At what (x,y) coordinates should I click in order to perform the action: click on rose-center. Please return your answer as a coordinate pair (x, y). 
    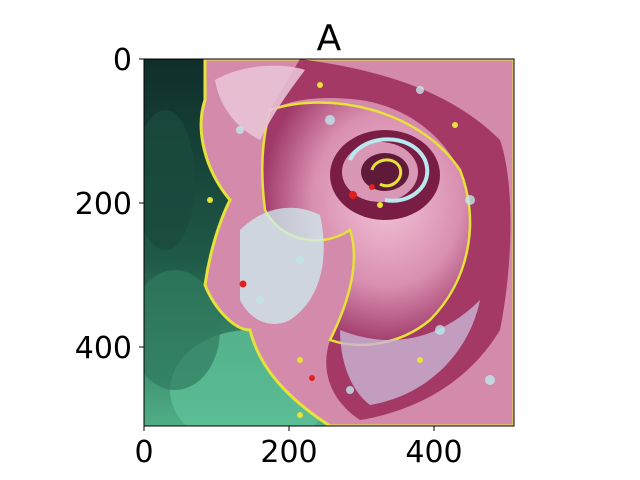
    Looking at the image, I should click on (385, 175).